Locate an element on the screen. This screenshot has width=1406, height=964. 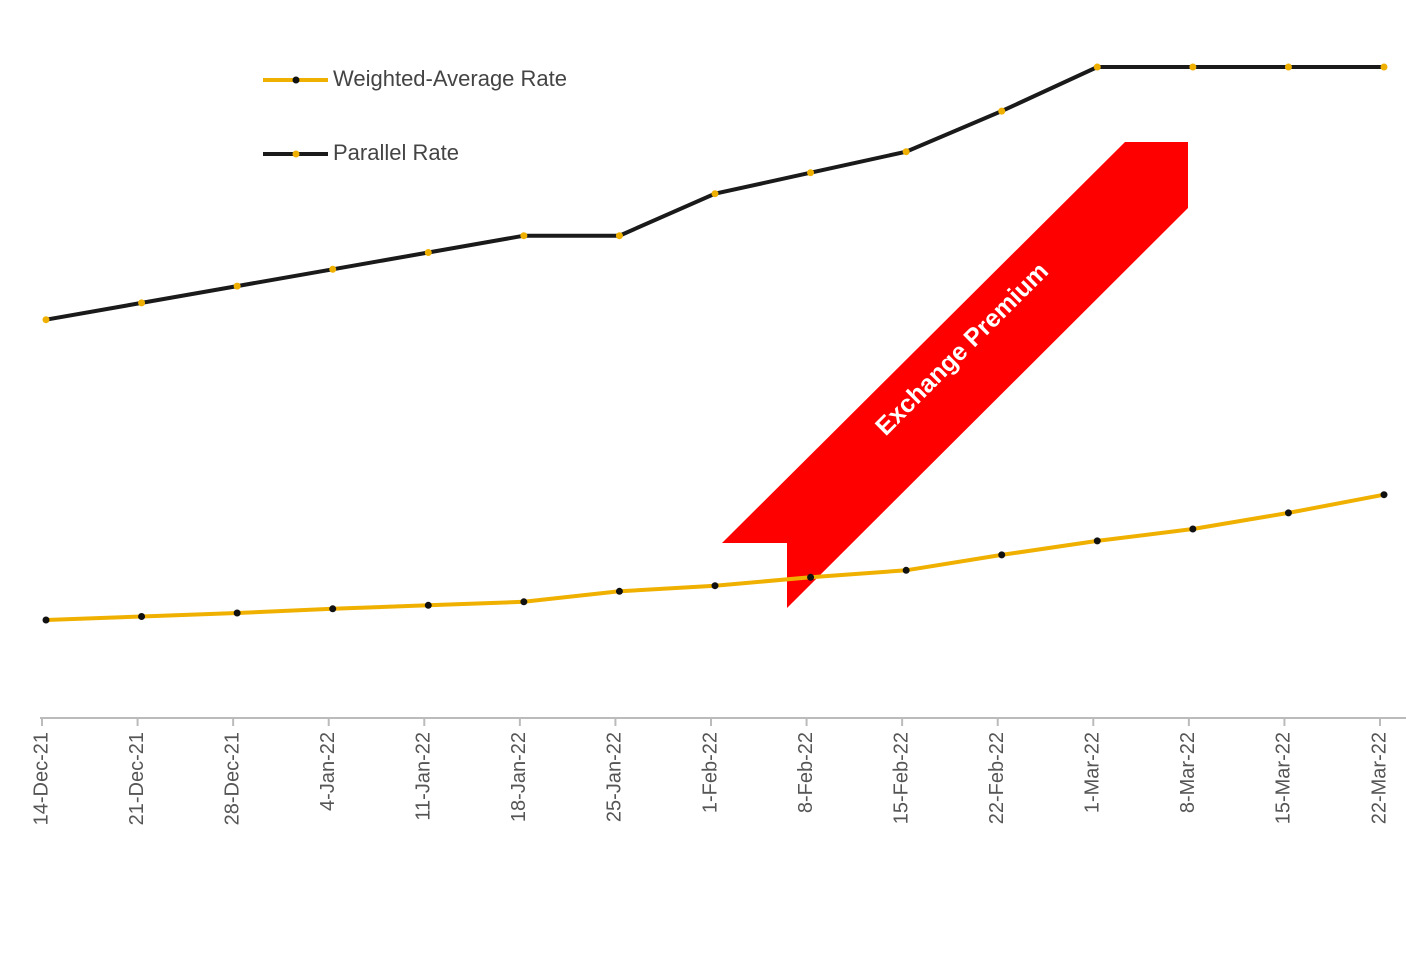
x-tick-label: 8-Mar-22 is located at coordinates (1188, 772).